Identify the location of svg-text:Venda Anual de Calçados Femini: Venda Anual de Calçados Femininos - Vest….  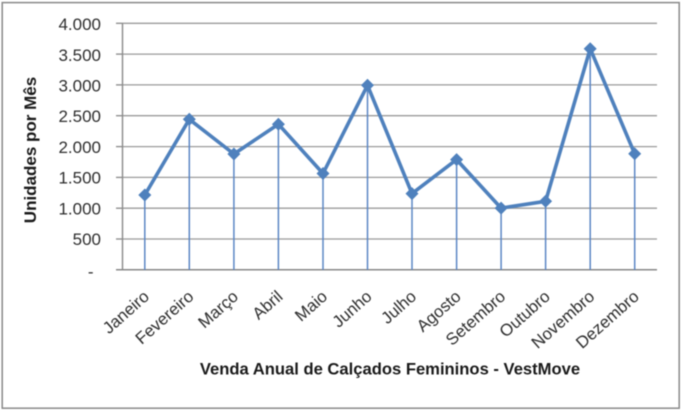
(390, 369).